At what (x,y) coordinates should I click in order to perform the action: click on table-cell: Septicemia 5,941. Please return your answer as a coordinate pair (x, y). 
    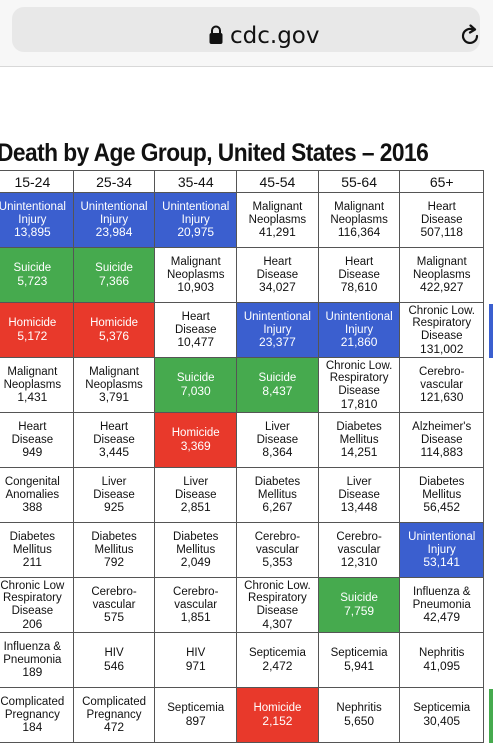
    Looking at the image, I should click on (359, 660).